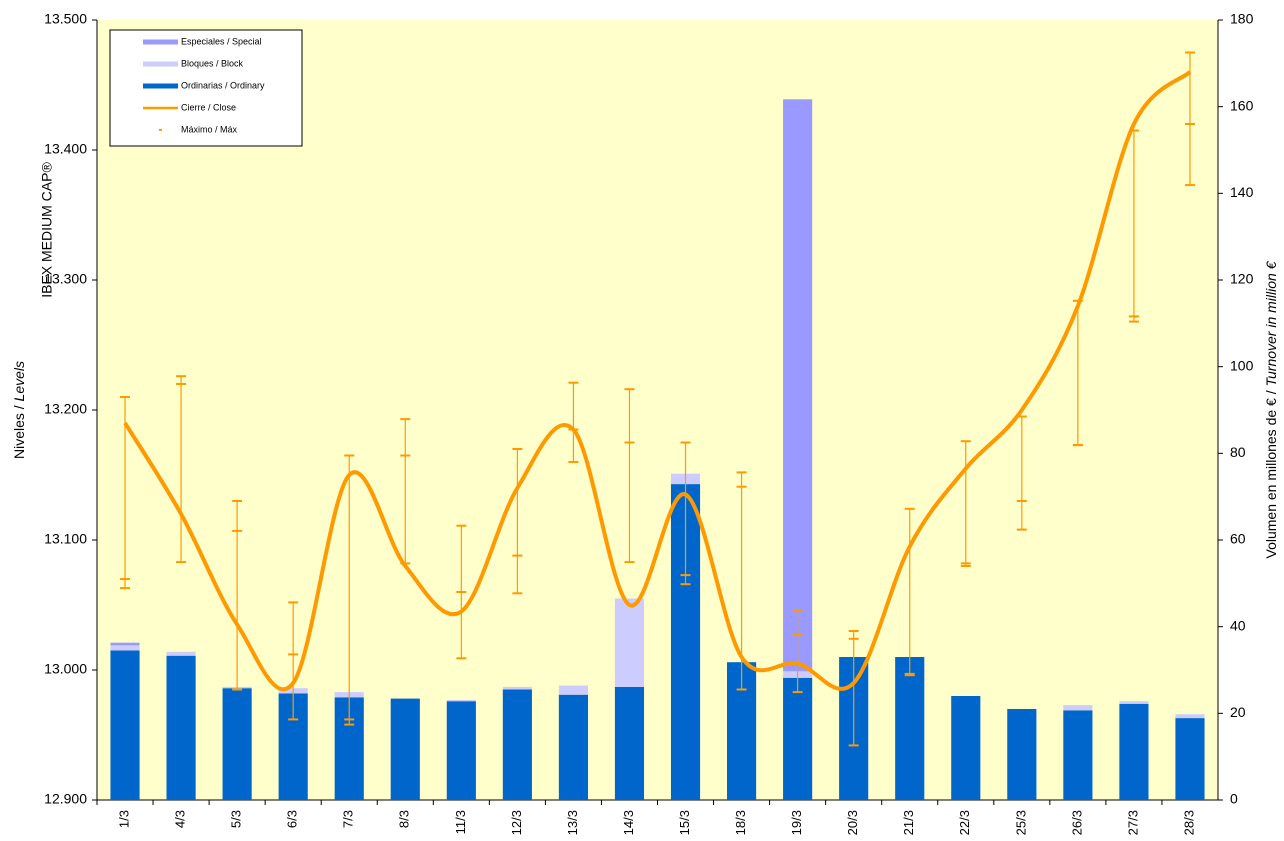  I want to click on x-tick-label: 25/3, so click(1020, 822).